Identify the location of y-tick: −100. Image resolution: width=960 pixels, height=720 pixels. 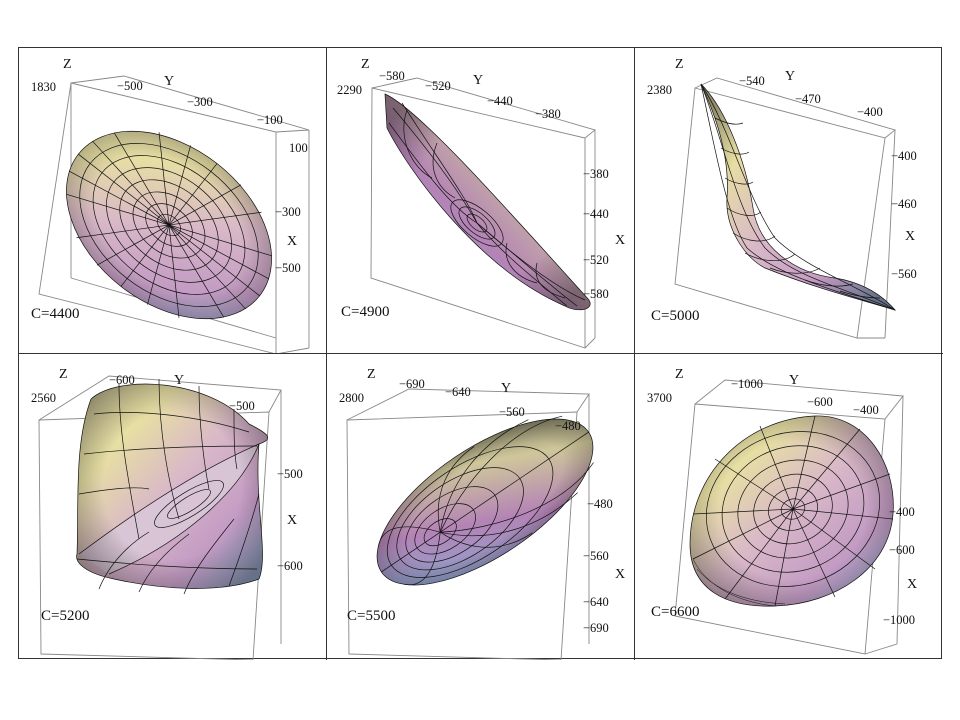
(270, 120).